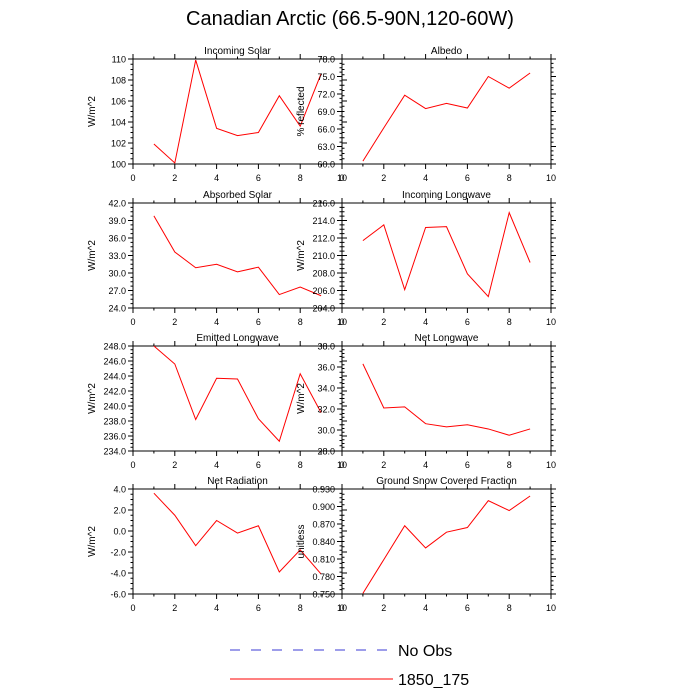 The height and width of the screenshot is (700, 700). I want to click on y-tick-label: 0.840, so click(323, 542).